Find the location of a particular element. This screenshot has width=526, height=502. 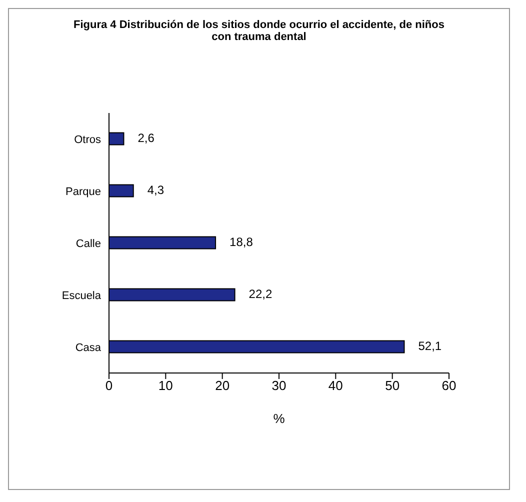

x-tick-label: 60 is located at coordinates (449, 386).